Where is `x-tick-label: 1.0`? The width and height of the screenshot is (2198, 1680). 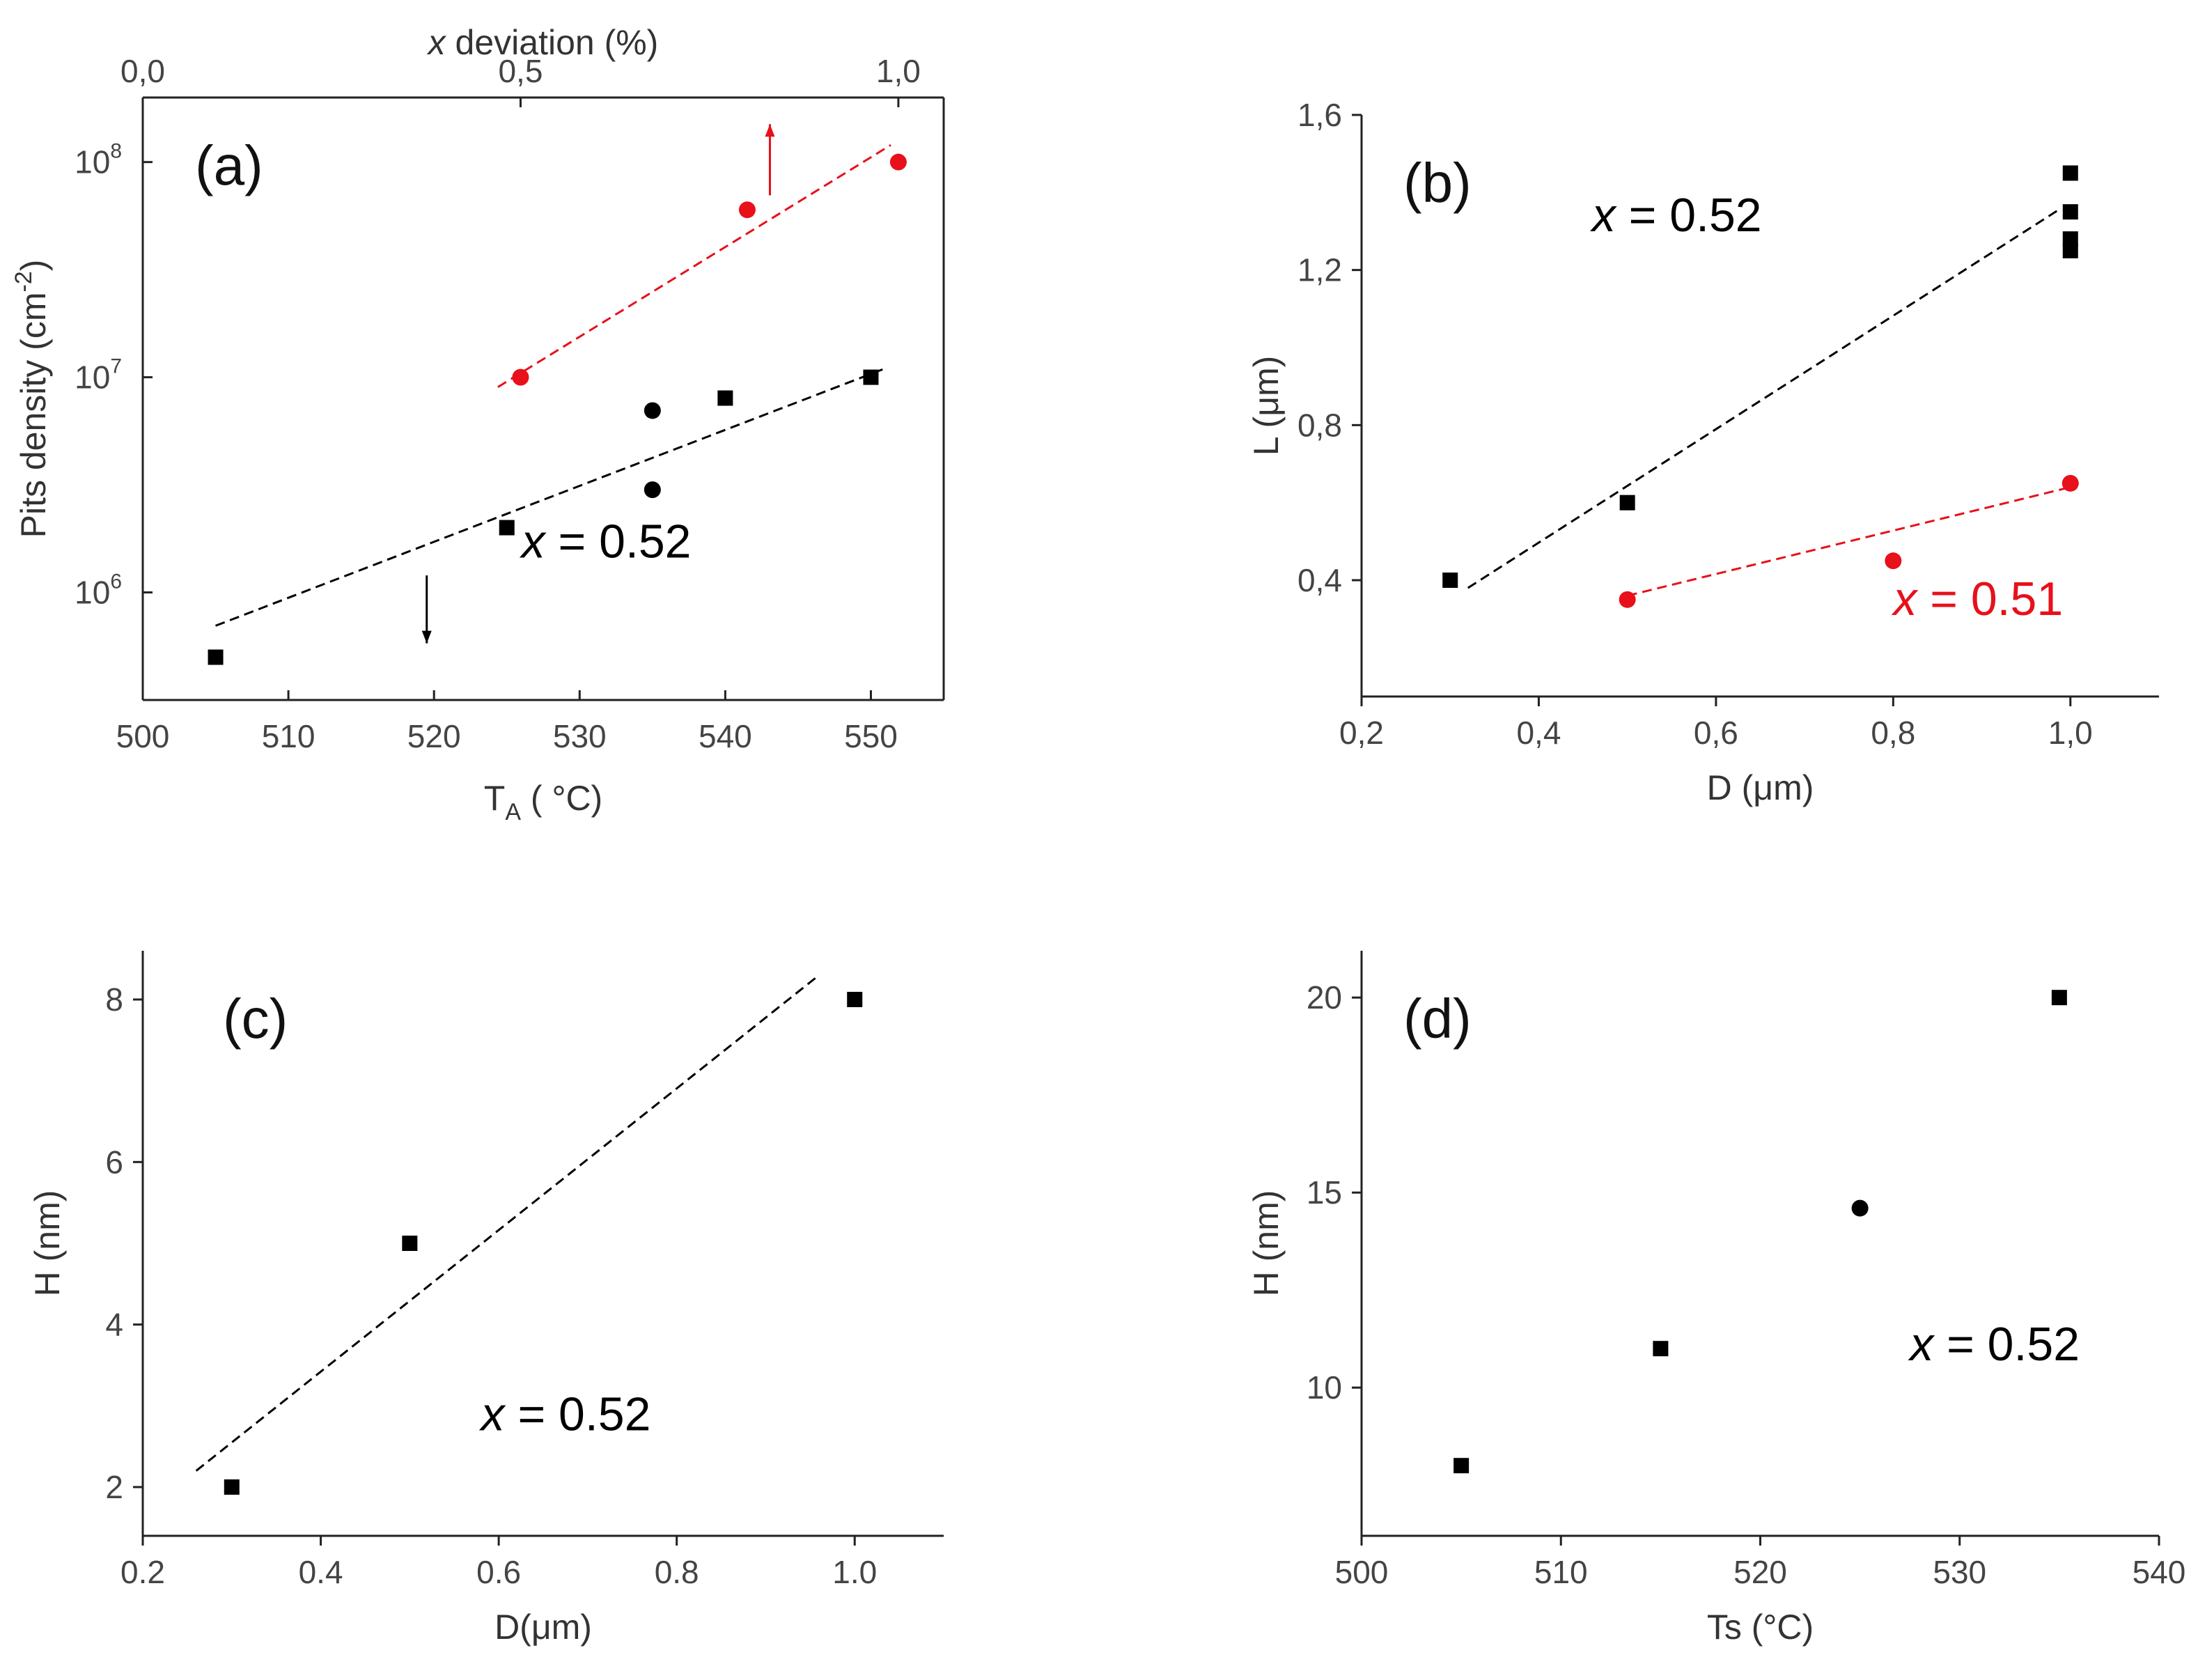
x-tick-label: 1.0 is located at coordinates (855, 1572).